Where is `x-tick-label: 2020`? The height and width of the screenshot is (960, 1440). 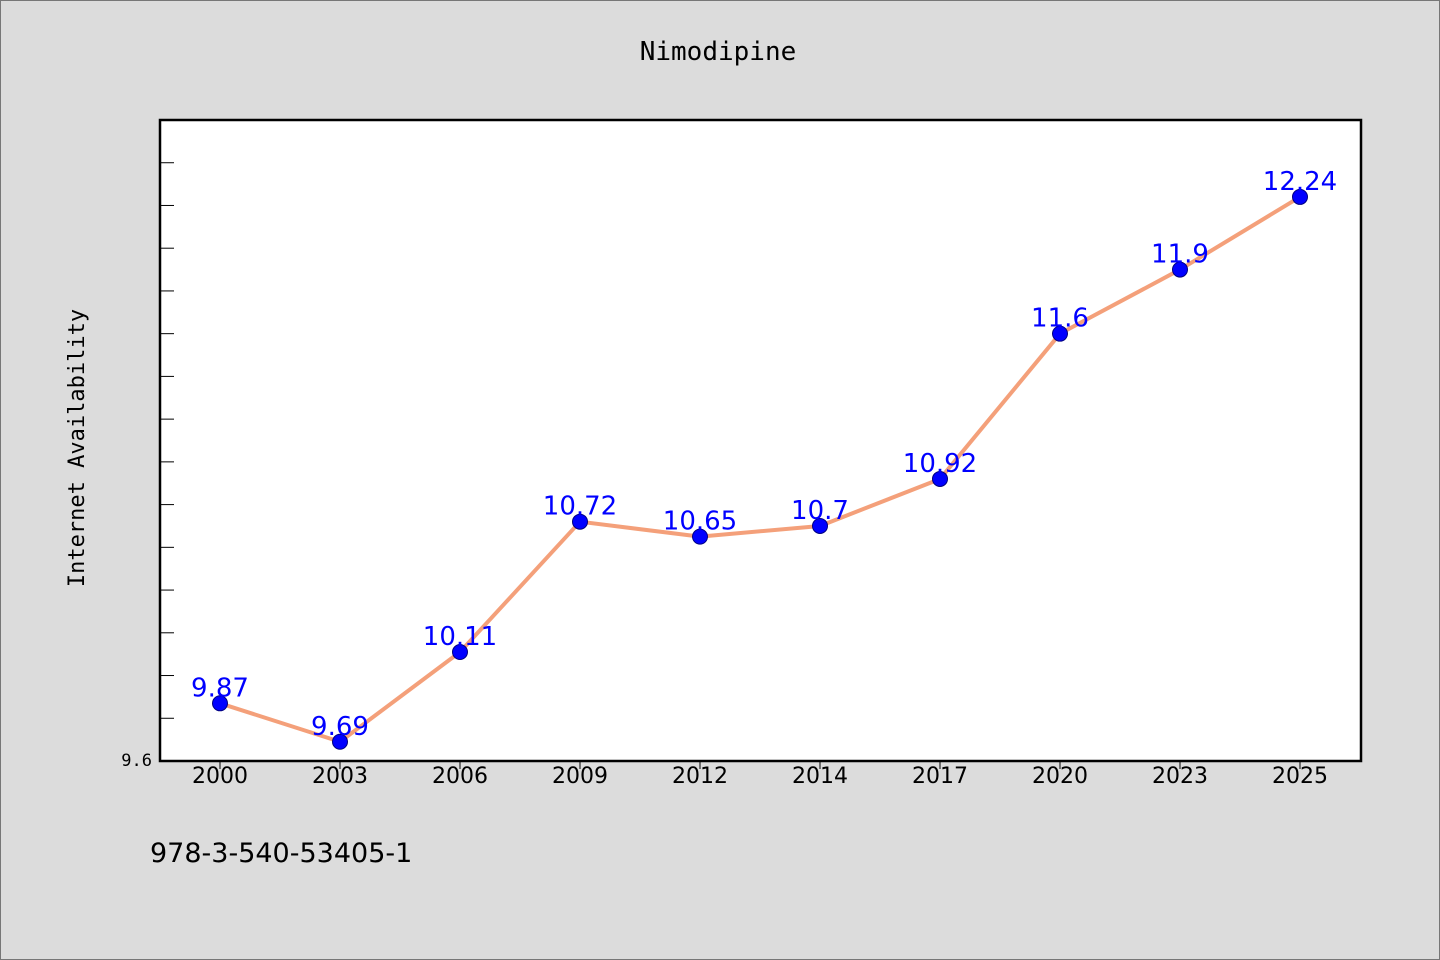 x-tick-label: 2020 is located at coordinates (1060, 776).